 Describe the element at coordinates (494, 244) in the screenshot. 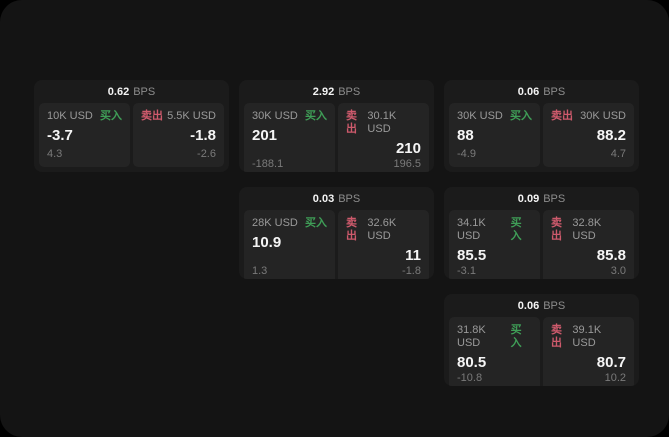

I see `buy-tile: 34.1K USD 买入 85.5 -3.1` at that location.